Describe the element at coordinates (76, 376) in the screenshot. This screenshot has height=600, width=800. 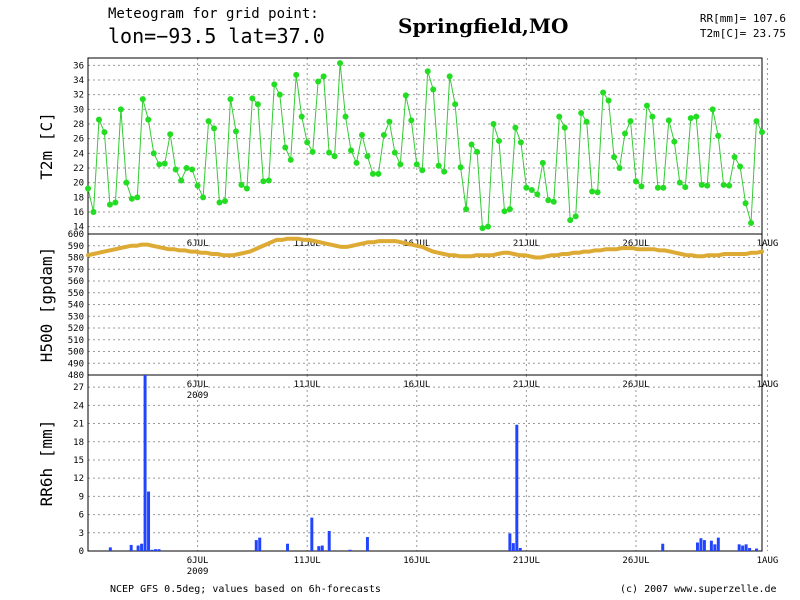
I see `y-tick-label: 480` at that location.